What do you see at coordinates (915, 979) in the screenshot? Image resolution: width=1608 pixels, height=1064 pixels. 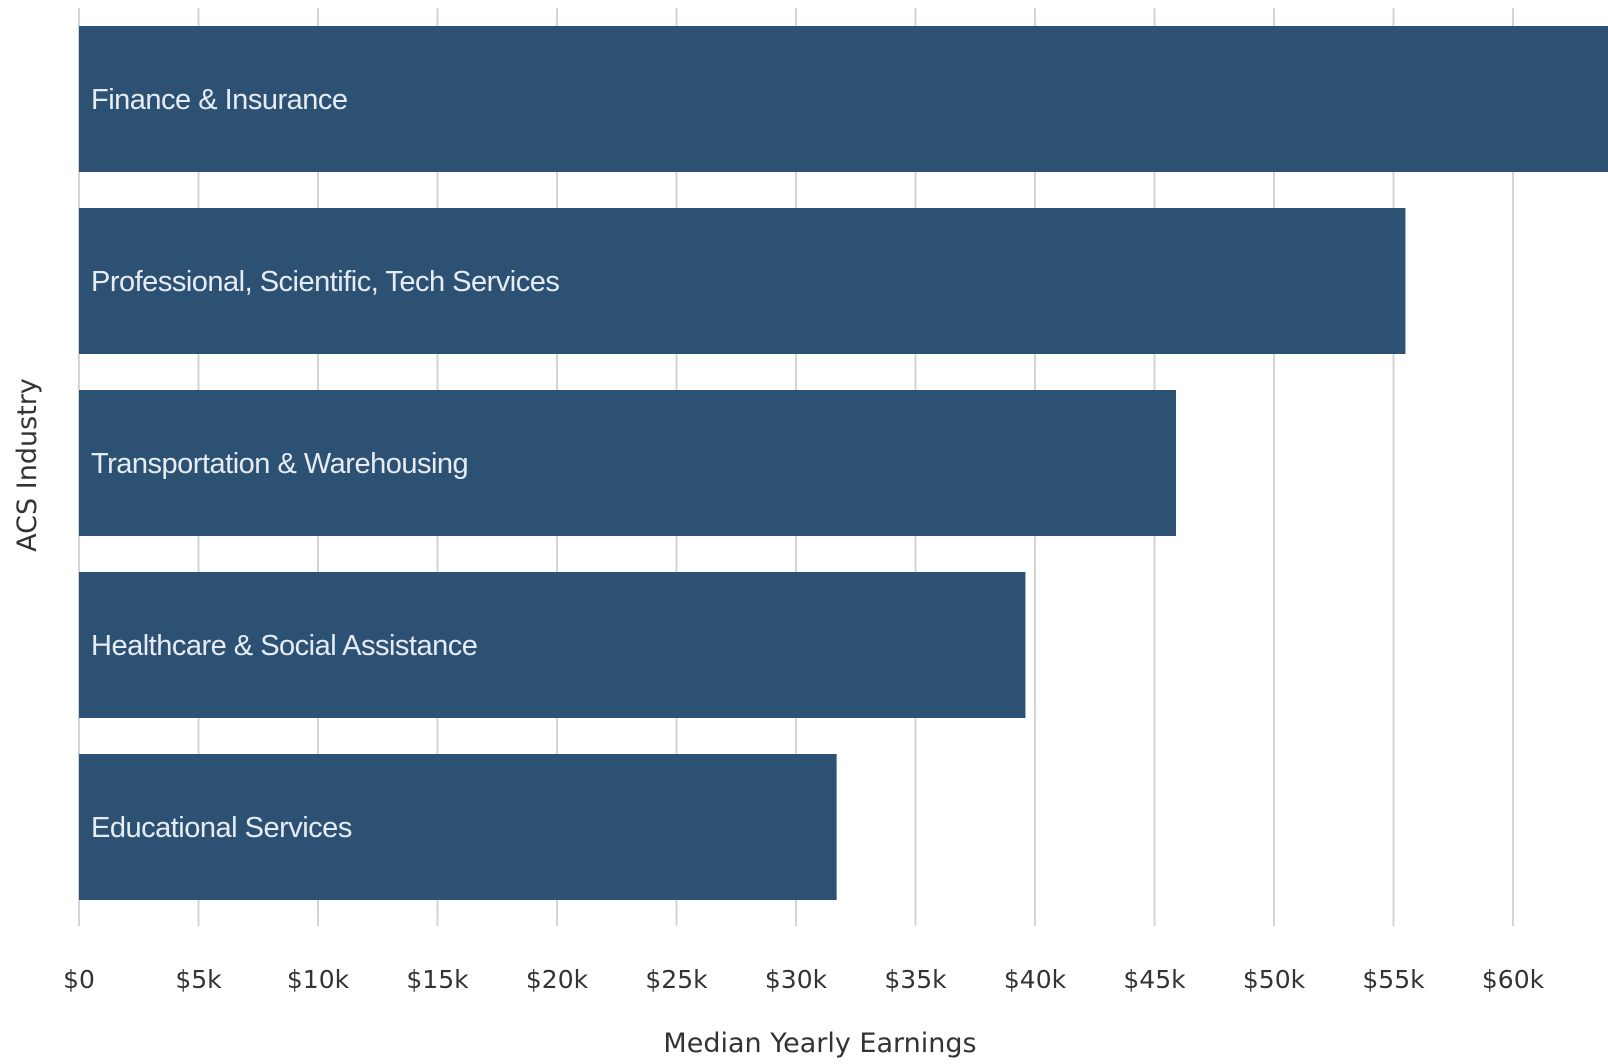 I see `x-tick-label: $35k` at bounding box center [915, 979].